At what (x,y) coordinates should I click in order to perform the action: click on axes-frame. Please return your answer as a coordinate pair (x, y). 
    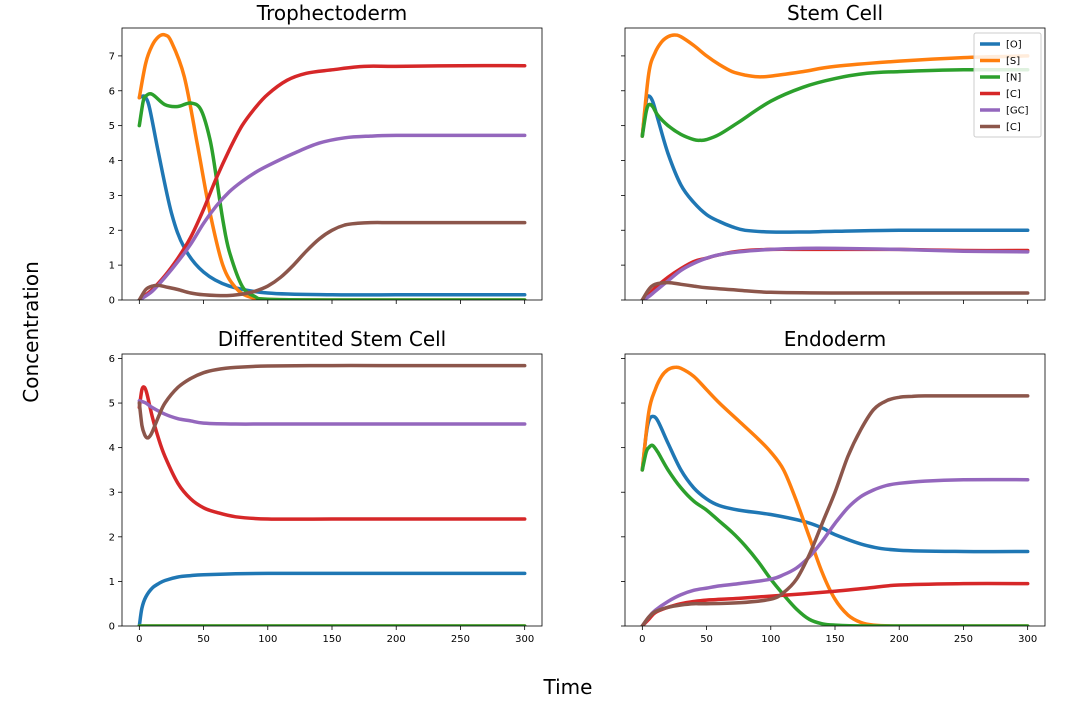
    Looking at the image, I should click on (332, 490).